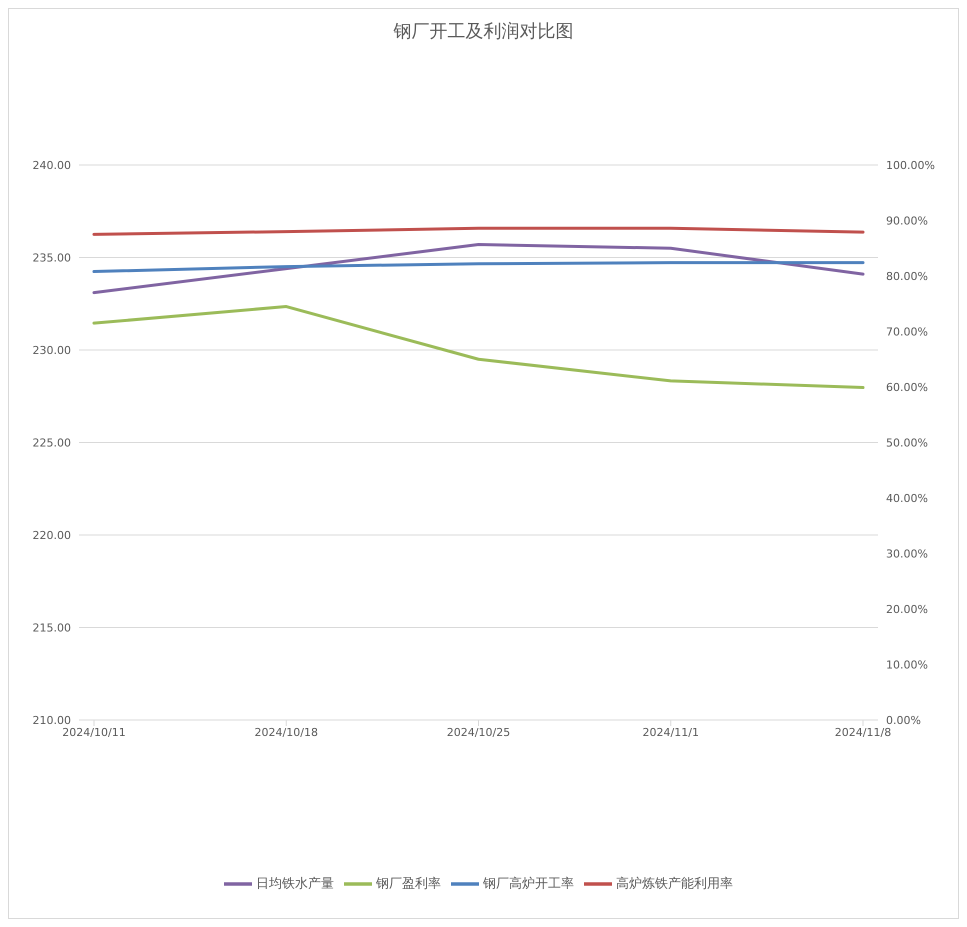  I want to click on legend-label: 日均铁水产量, so click(295, 884).